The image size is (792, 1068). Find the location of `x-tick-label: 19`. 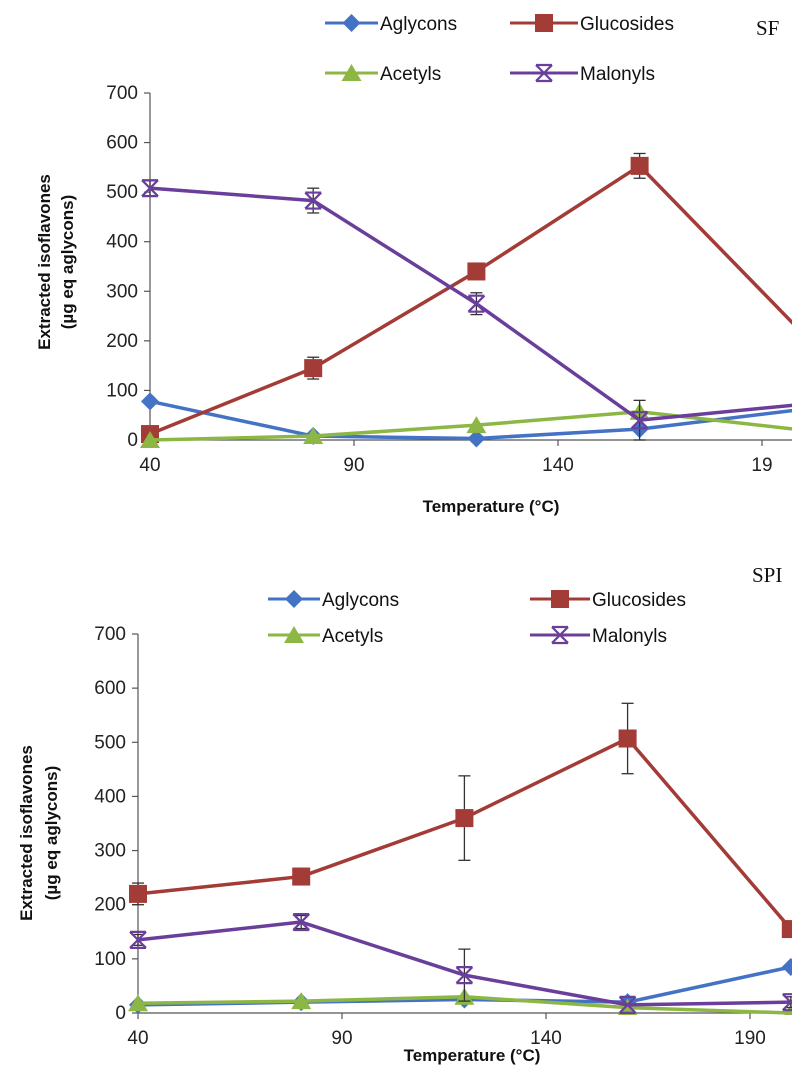

x-tick-label: 19 is located at coordinates (761, 465).